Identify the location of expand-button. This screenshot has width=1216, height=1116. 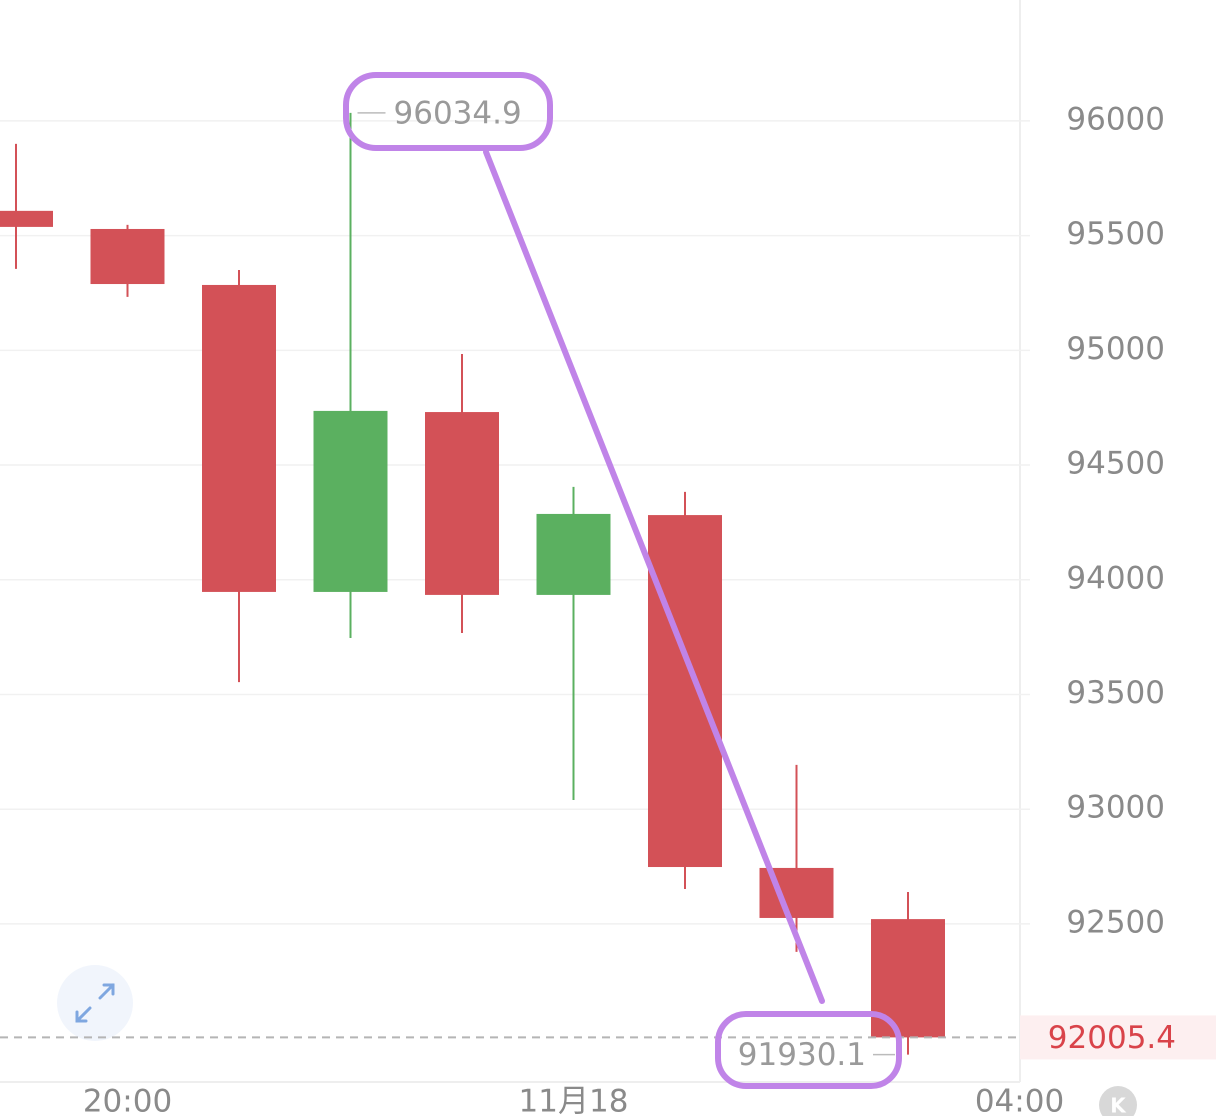
(95, 1003).